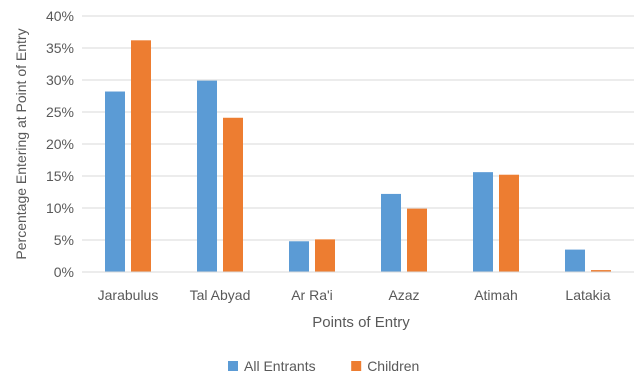 The height and width of the screenshot is (386, 641). Describe the element at coordinates (323, 366) in the screenshot. I see `legend: All Entrants Children` at that location.